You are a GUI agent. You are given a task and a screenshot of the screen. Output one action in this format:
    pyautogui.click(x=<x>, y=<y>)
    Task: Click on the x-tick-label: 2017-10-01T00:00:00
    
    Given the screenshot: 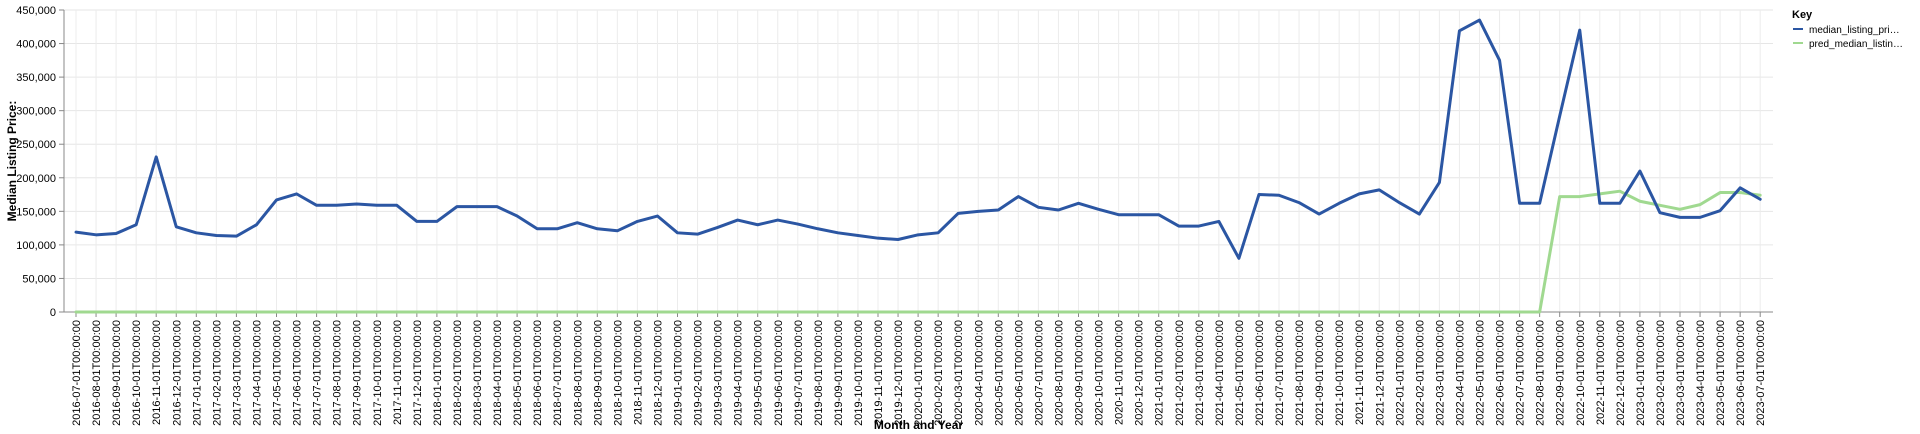 What is the action you would take?
    pyautogui.click(x=378, y=373)
    